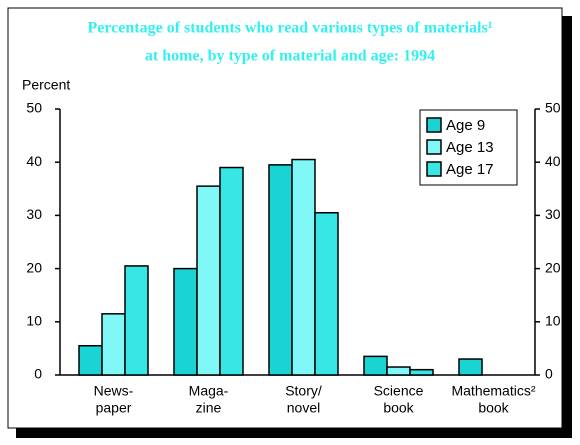 Image resolution: width=580 pixels, height=445 pixels. What do you see at coordinates (553, 161) in the screenshot?
I see `y2-tick-label: 40` at bounding box center [553, 161].